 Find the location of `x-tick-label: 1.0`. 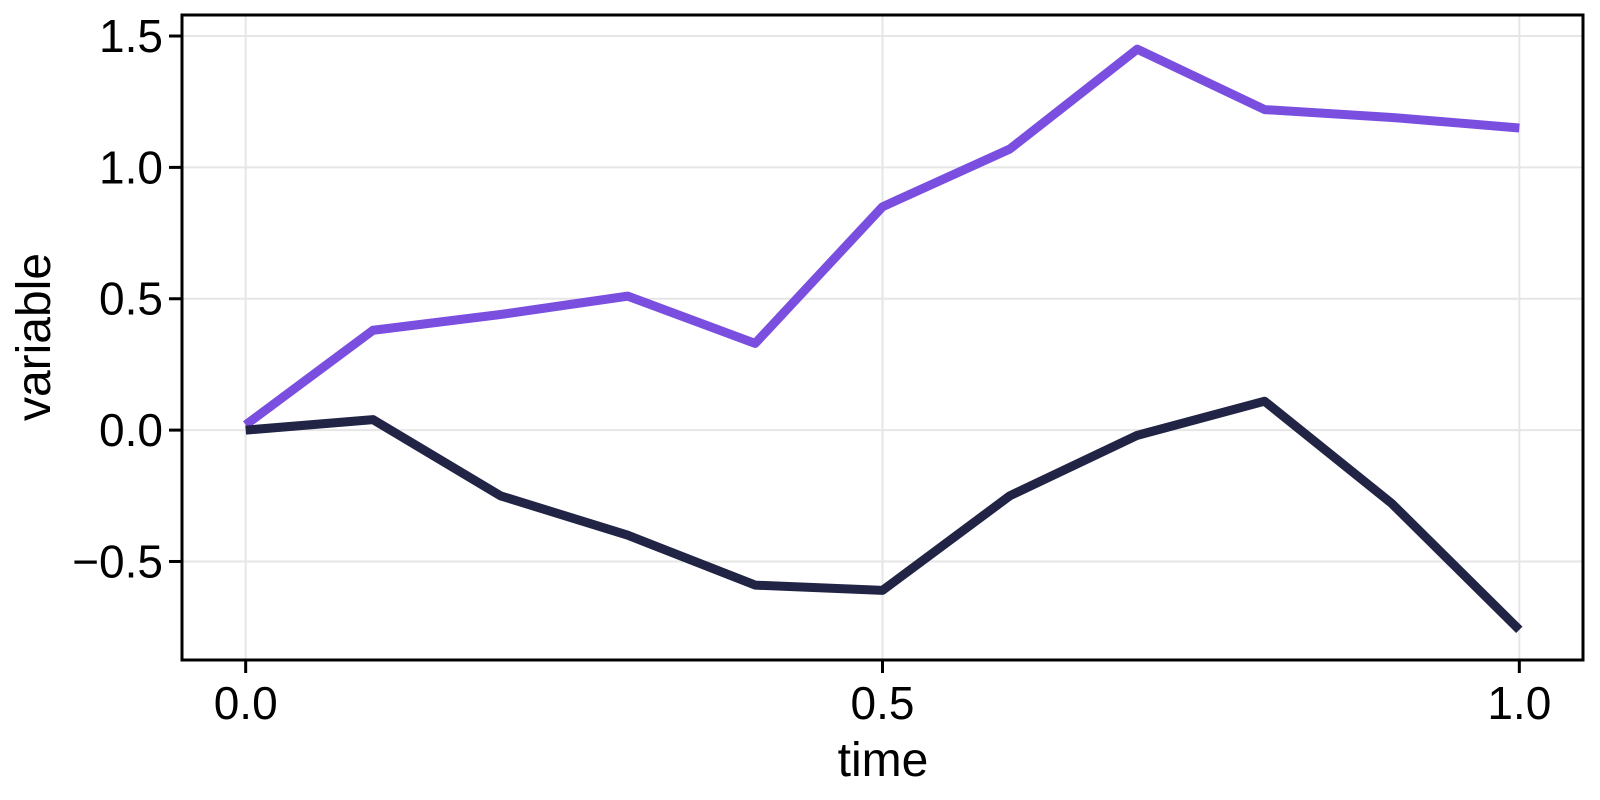

x-tick-label: 1.0 is located at coordinates (1519, 703).